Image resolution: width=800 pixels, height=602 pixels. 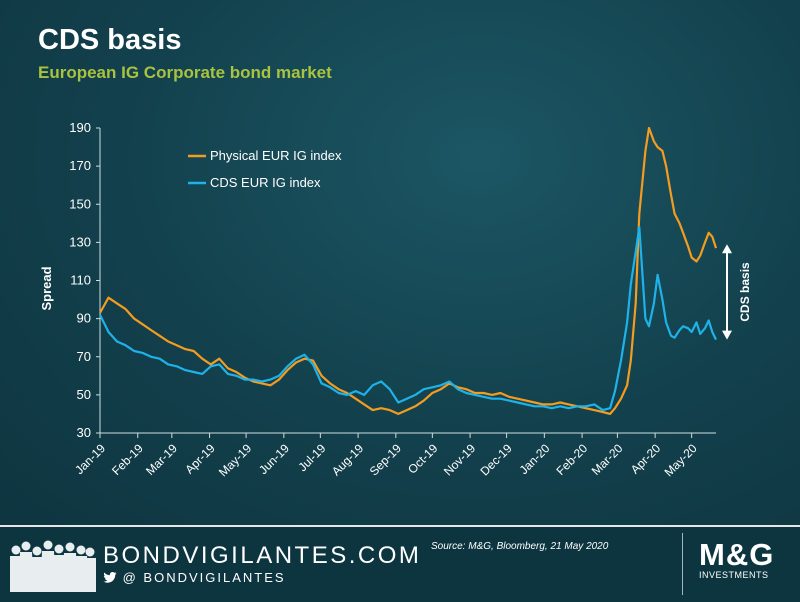 What do you see at coordinates (571, 459) in the screenshot?
I see `x-tick-label: Feb-20` at bounding box center [571, 459].